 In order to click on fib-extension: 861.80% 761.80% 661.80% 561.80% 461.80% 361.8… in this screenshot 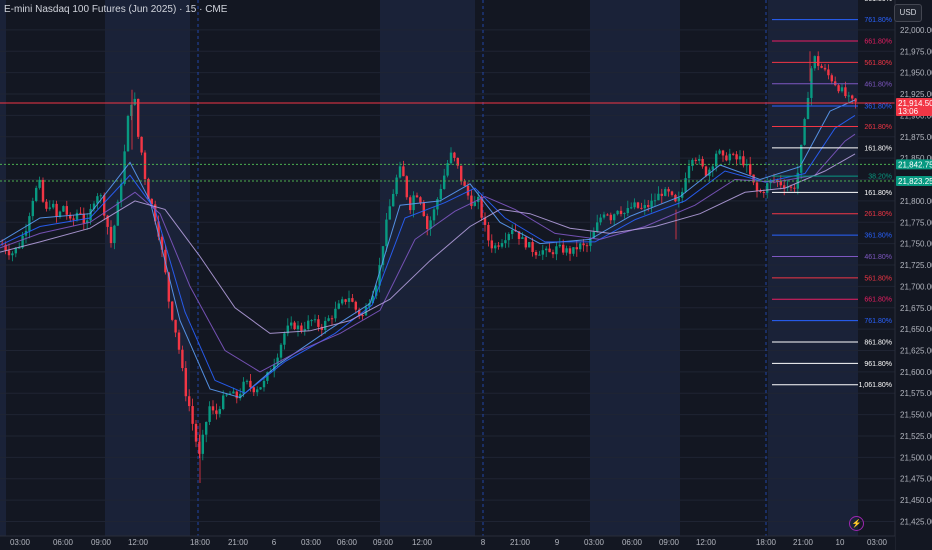, I will do `click(832, 194)`.